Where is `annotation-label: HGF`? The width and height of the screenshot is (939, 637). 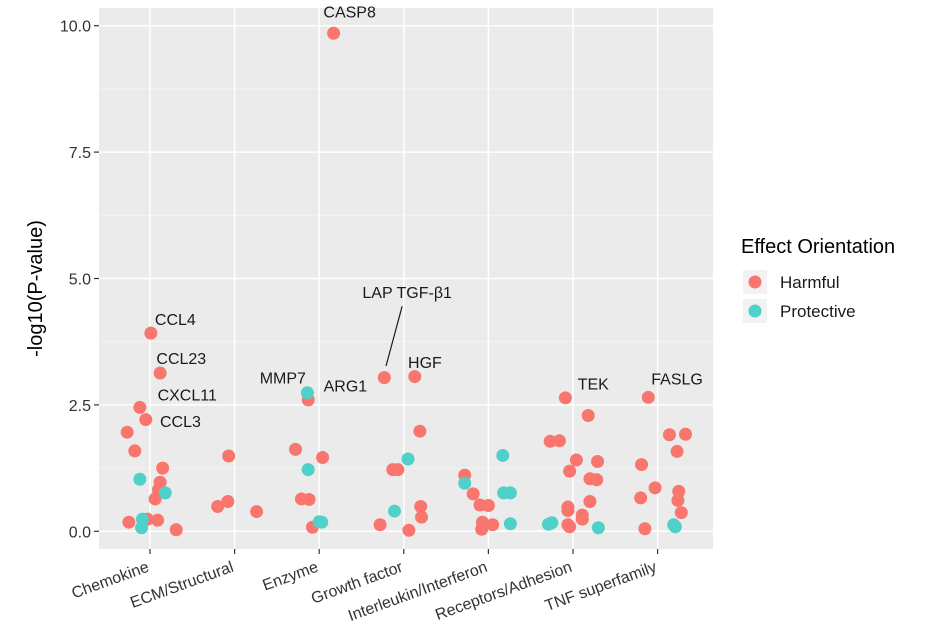 annotation-label: HGF is located at coordinates (425, 363).